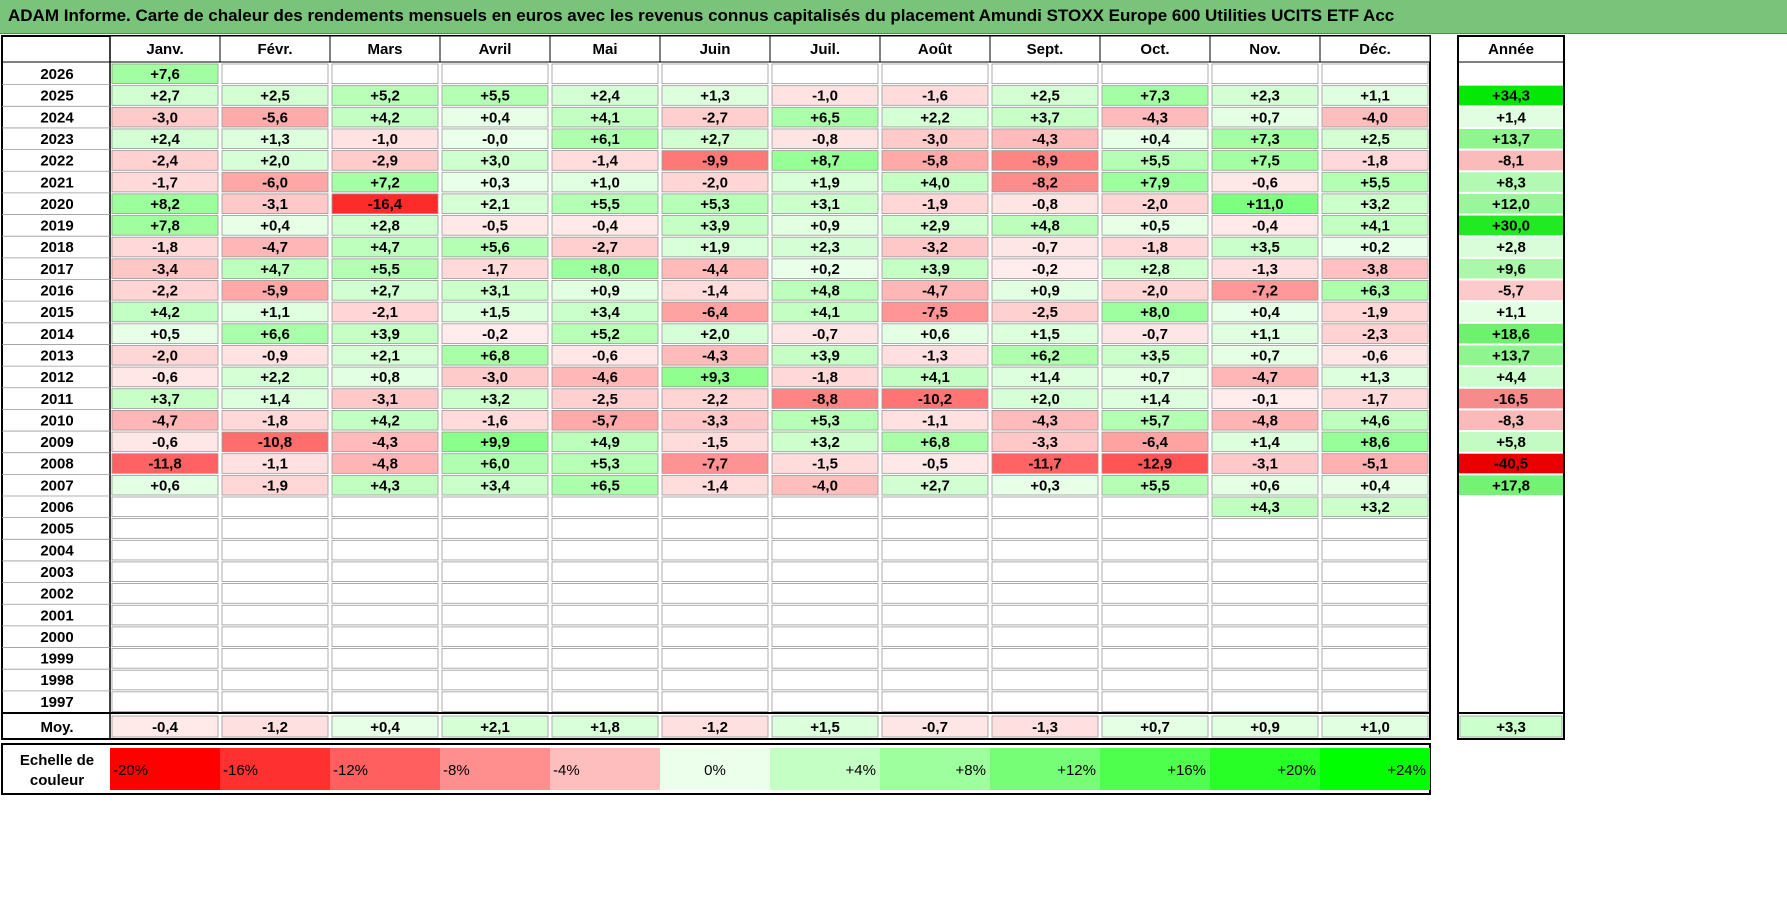 The image size is (1787, 912). I want to click on year-label-2023: 2023, so click(56, 139).